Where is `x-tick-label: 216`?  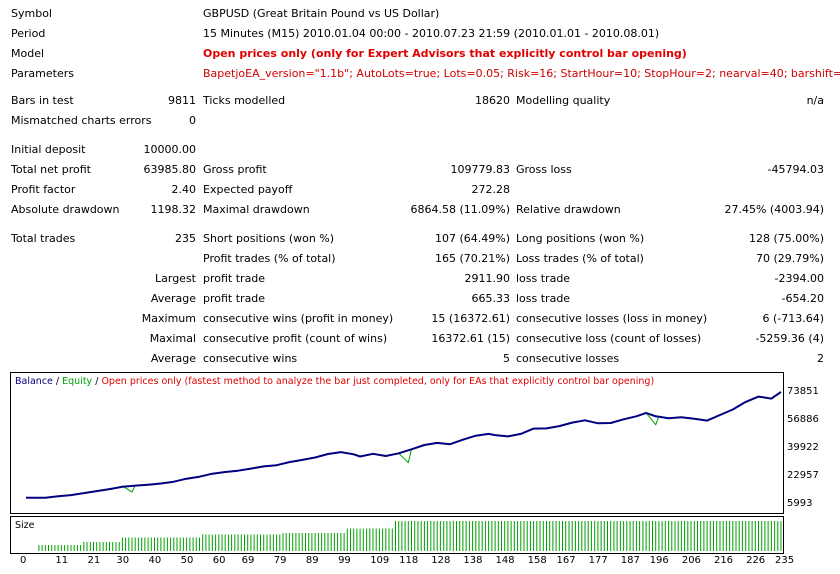
x-tick-label: 216 is located at coordinates (723, 560).